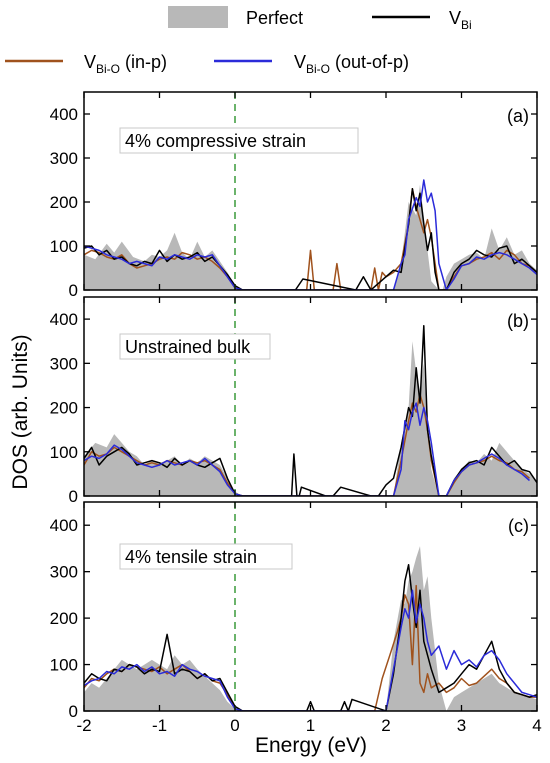 The height and width of the screenshot is (763, 550). What do you see at coordinates (461, 725) in the screenshot?
I see `x-tick-label: 3` at bounding box center [461, 725].